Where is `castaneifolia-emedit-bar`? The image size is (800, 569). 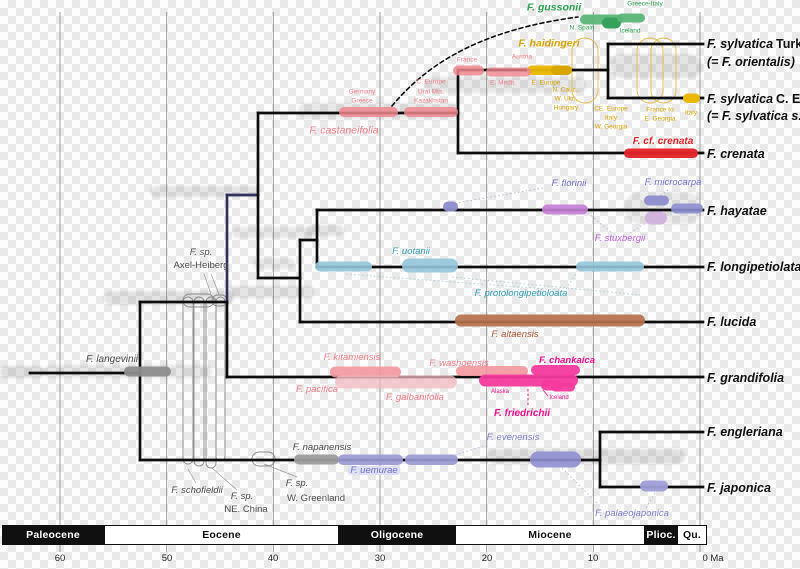
castaneifolia-emedit-bar is located at coordinates (508, 72).